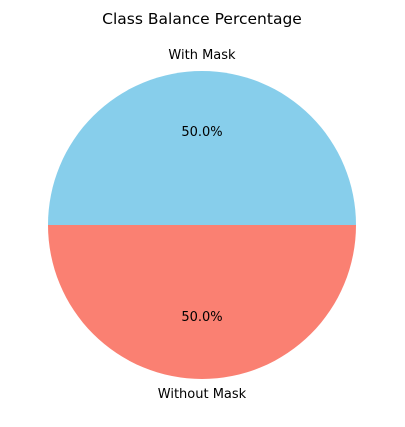 This screenshot has width=405, height=427. Describe the element at coordinates (201, 317) in the screenshot. I see `slice-percent-without-mask: 50.0%` at that location.